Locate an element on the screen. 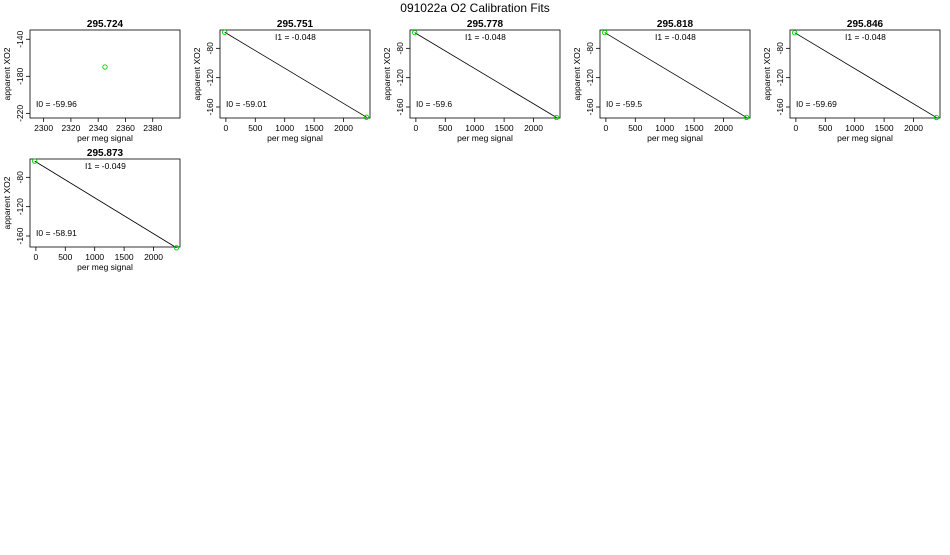 This screenshot has width=950, height=555. panel-title: 295.724 is located at coordinates (105, 24).